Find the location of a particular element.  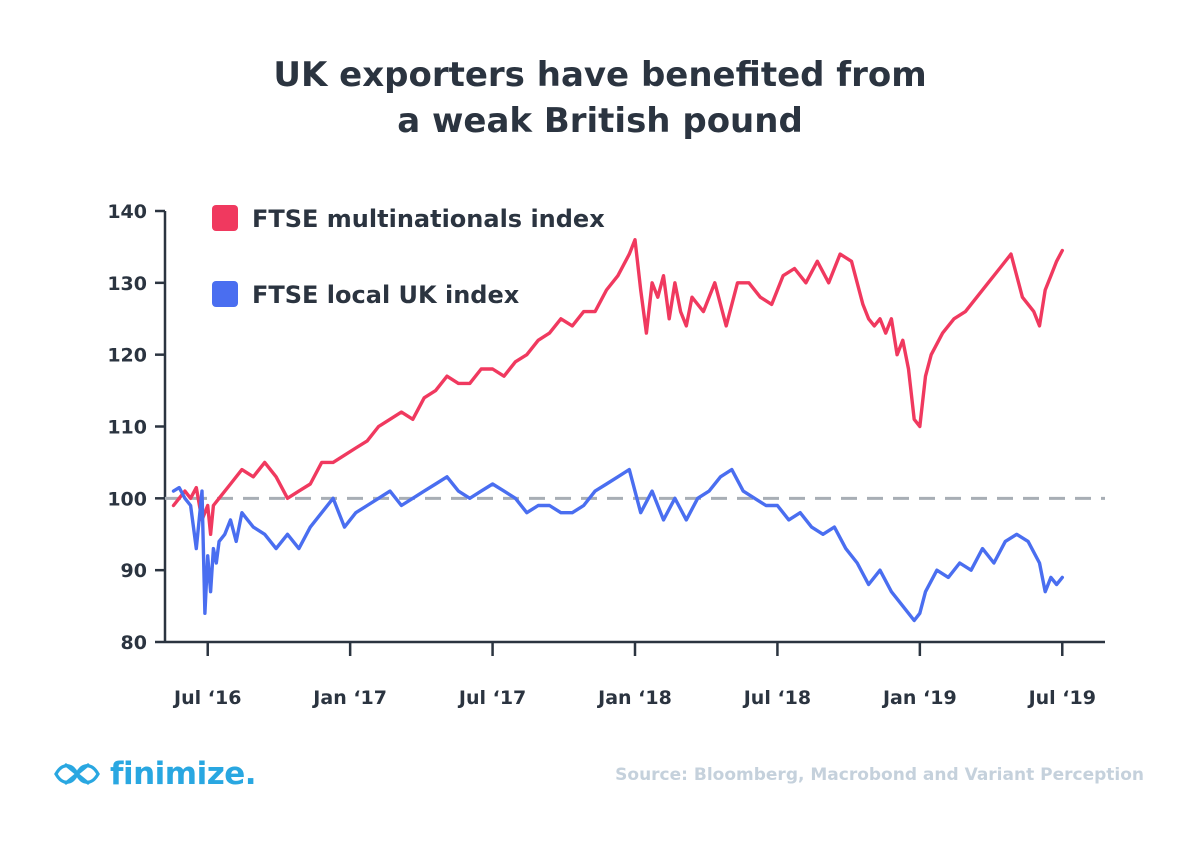

x-tick-label: Jul ‘17 is located at coordinates (491, 698).